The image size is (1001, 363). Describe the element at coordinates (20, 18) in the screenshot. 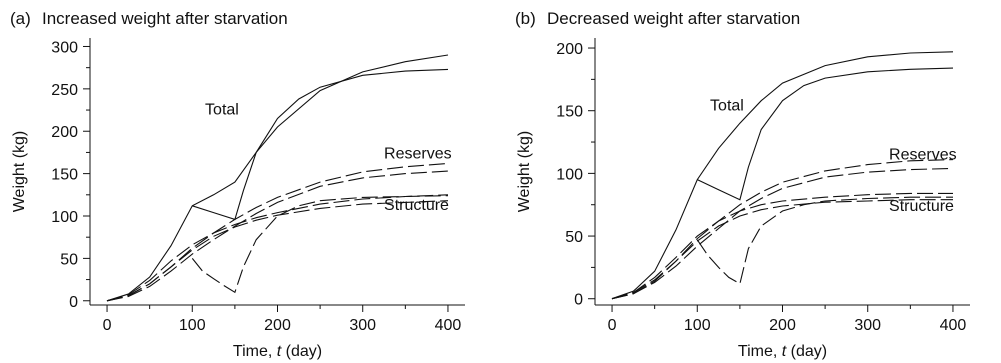

I see `panel-label: (a)` at that location.